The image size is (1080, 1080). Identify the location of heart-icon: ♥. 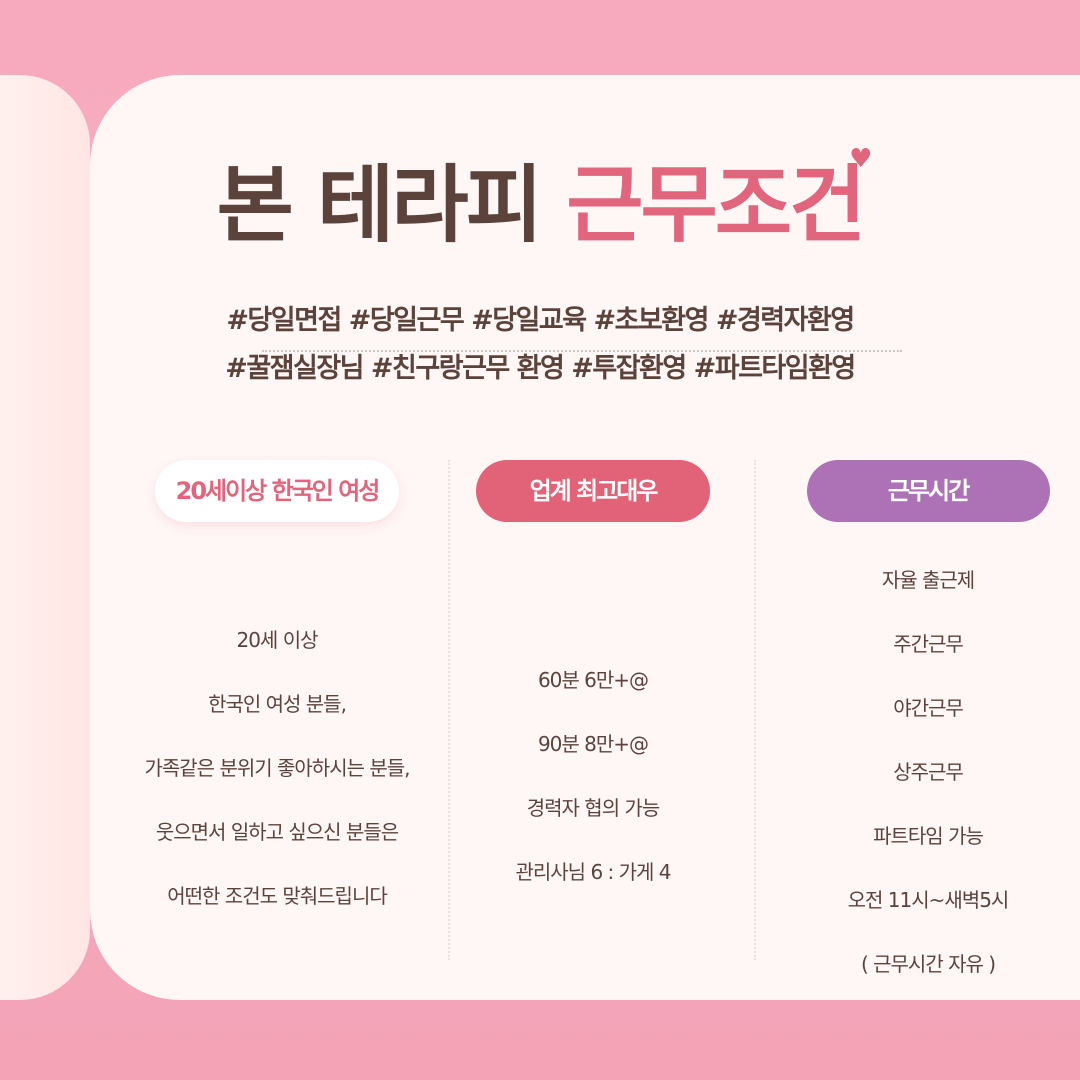
(860, 159).